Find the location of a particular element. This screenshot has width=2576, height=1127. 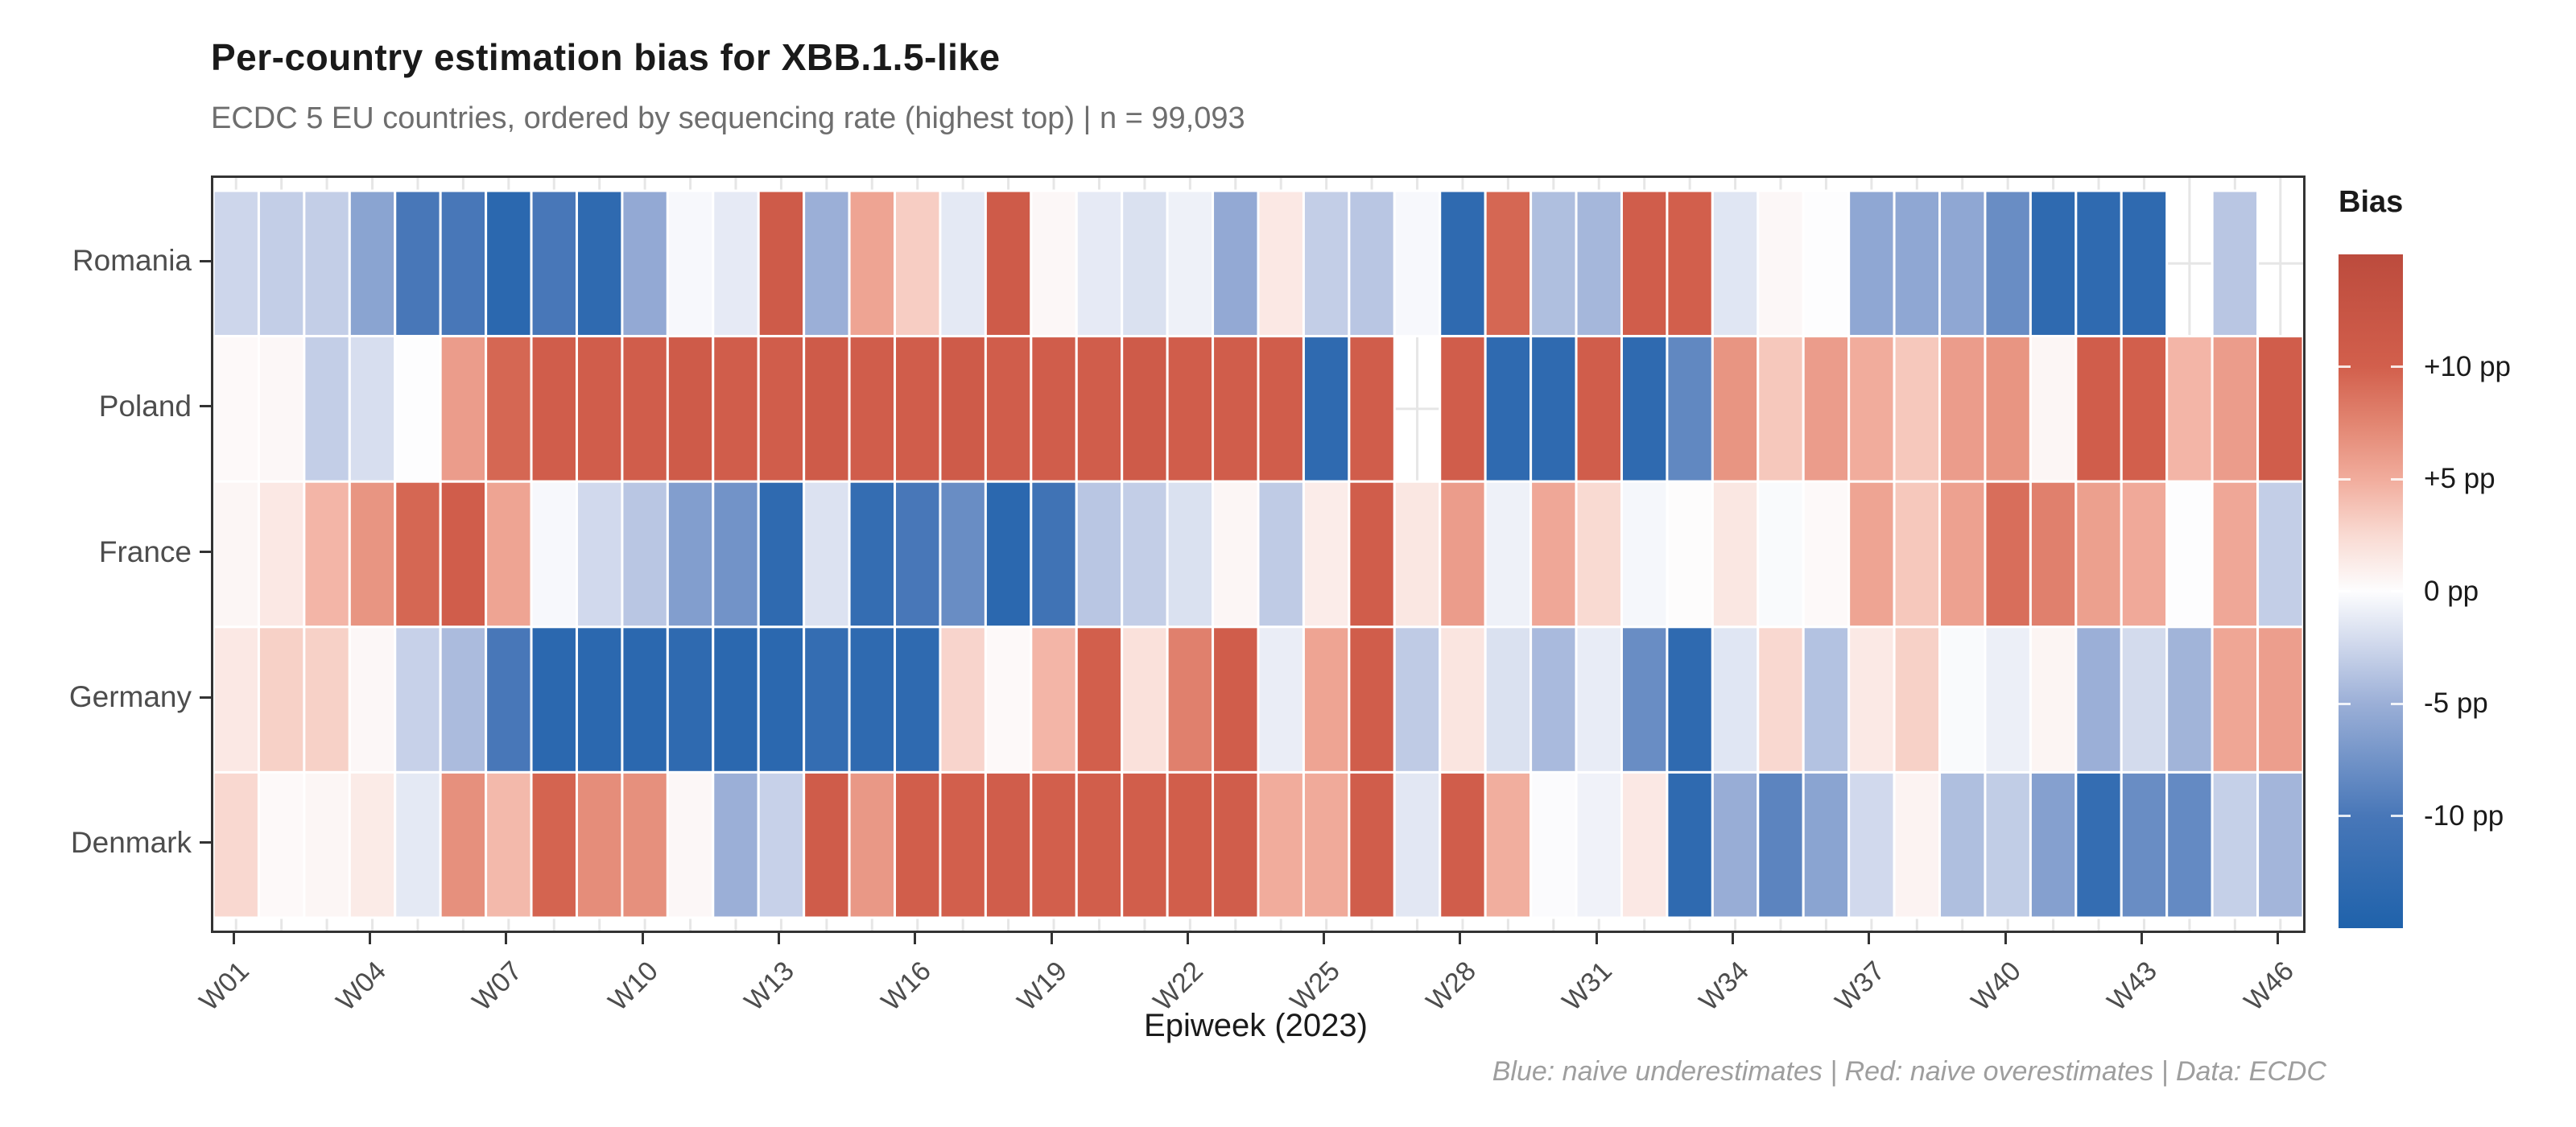

heatmap-cell-denmark-w33 is located at coordinates (1690, 844).